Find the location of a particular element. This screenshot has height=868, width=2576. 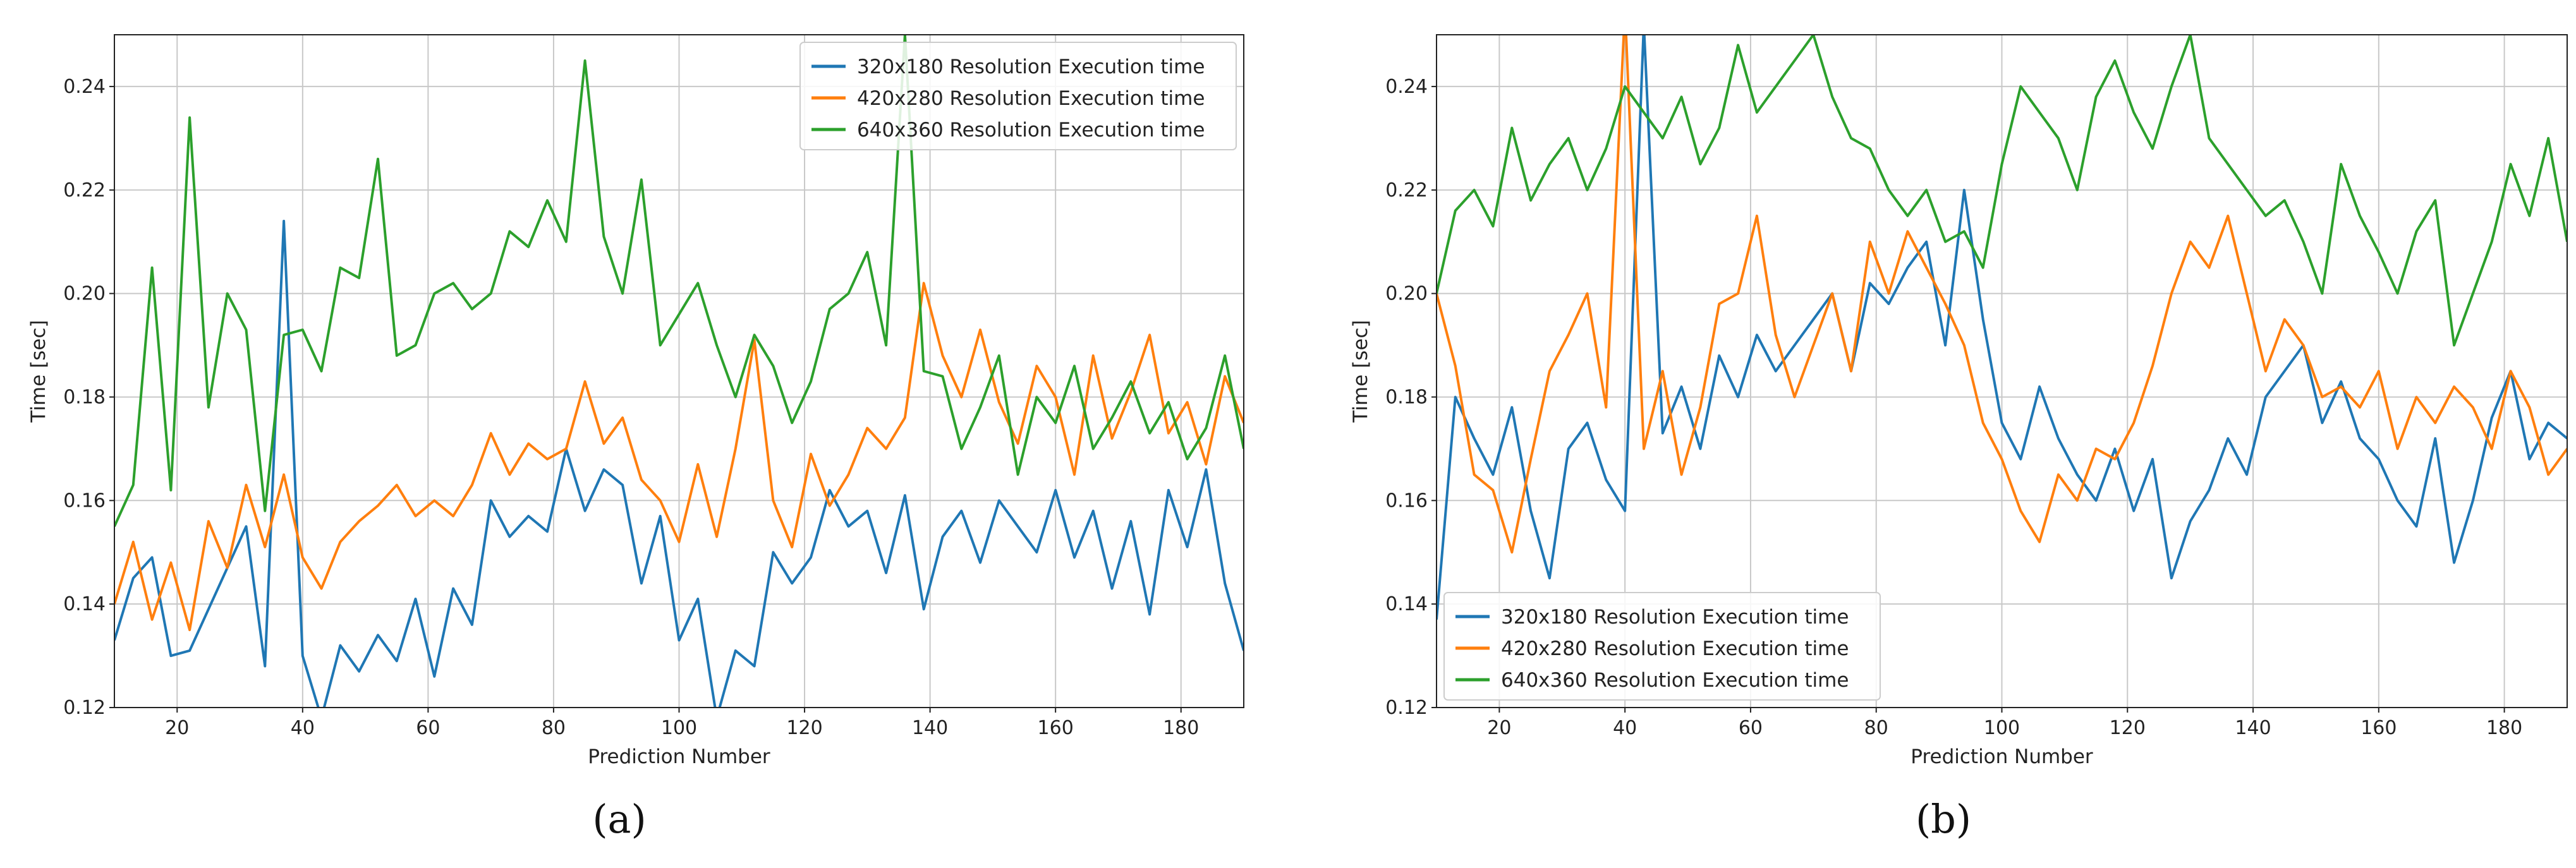

panel-label: (b) is located at coordinates (1943, 819).